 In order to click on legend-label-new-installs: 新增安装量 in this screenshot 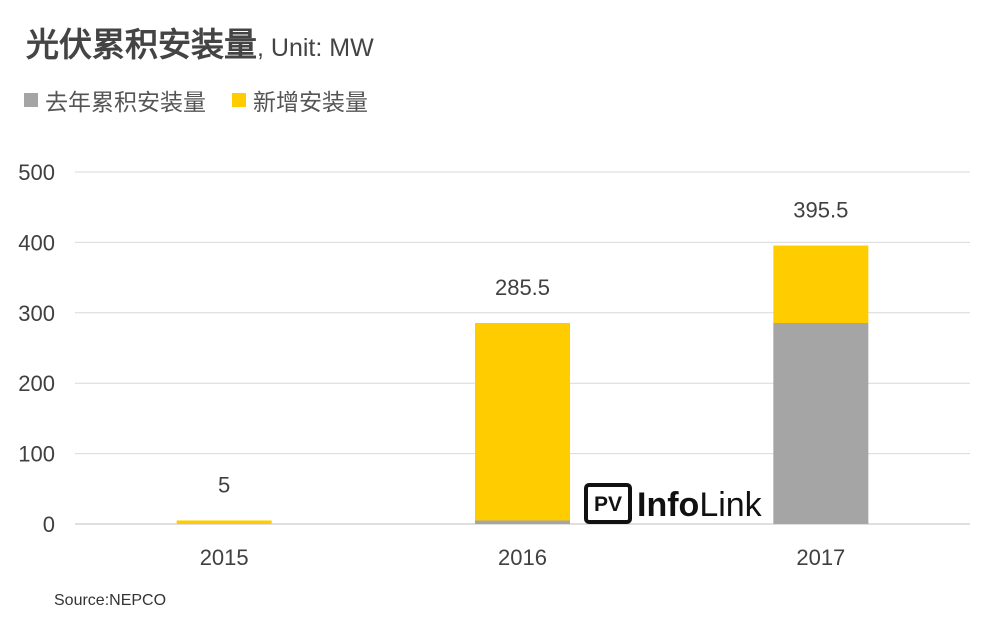, I will do `click(310, 103)`.